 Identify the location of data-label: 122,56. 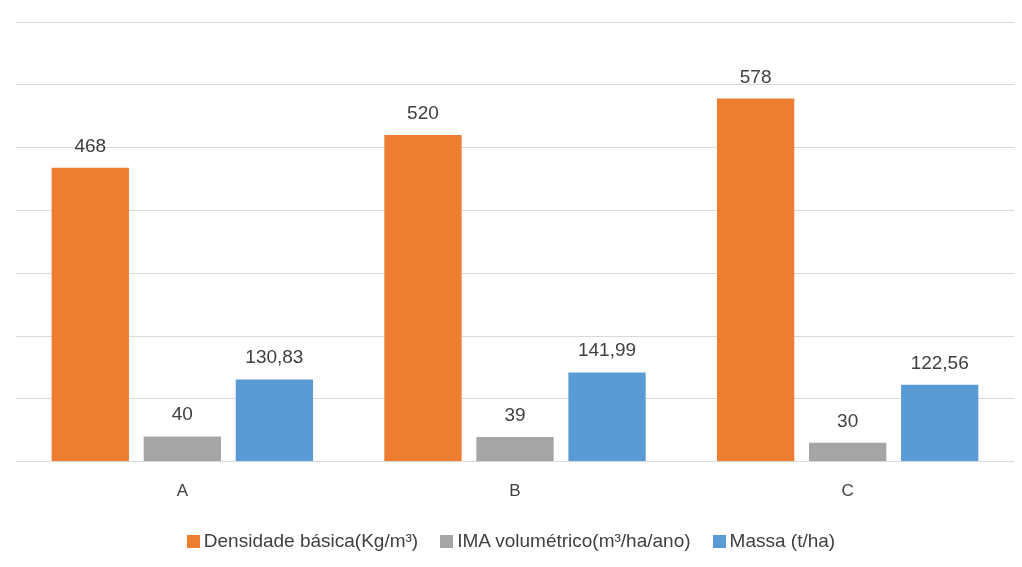
(939, 362).